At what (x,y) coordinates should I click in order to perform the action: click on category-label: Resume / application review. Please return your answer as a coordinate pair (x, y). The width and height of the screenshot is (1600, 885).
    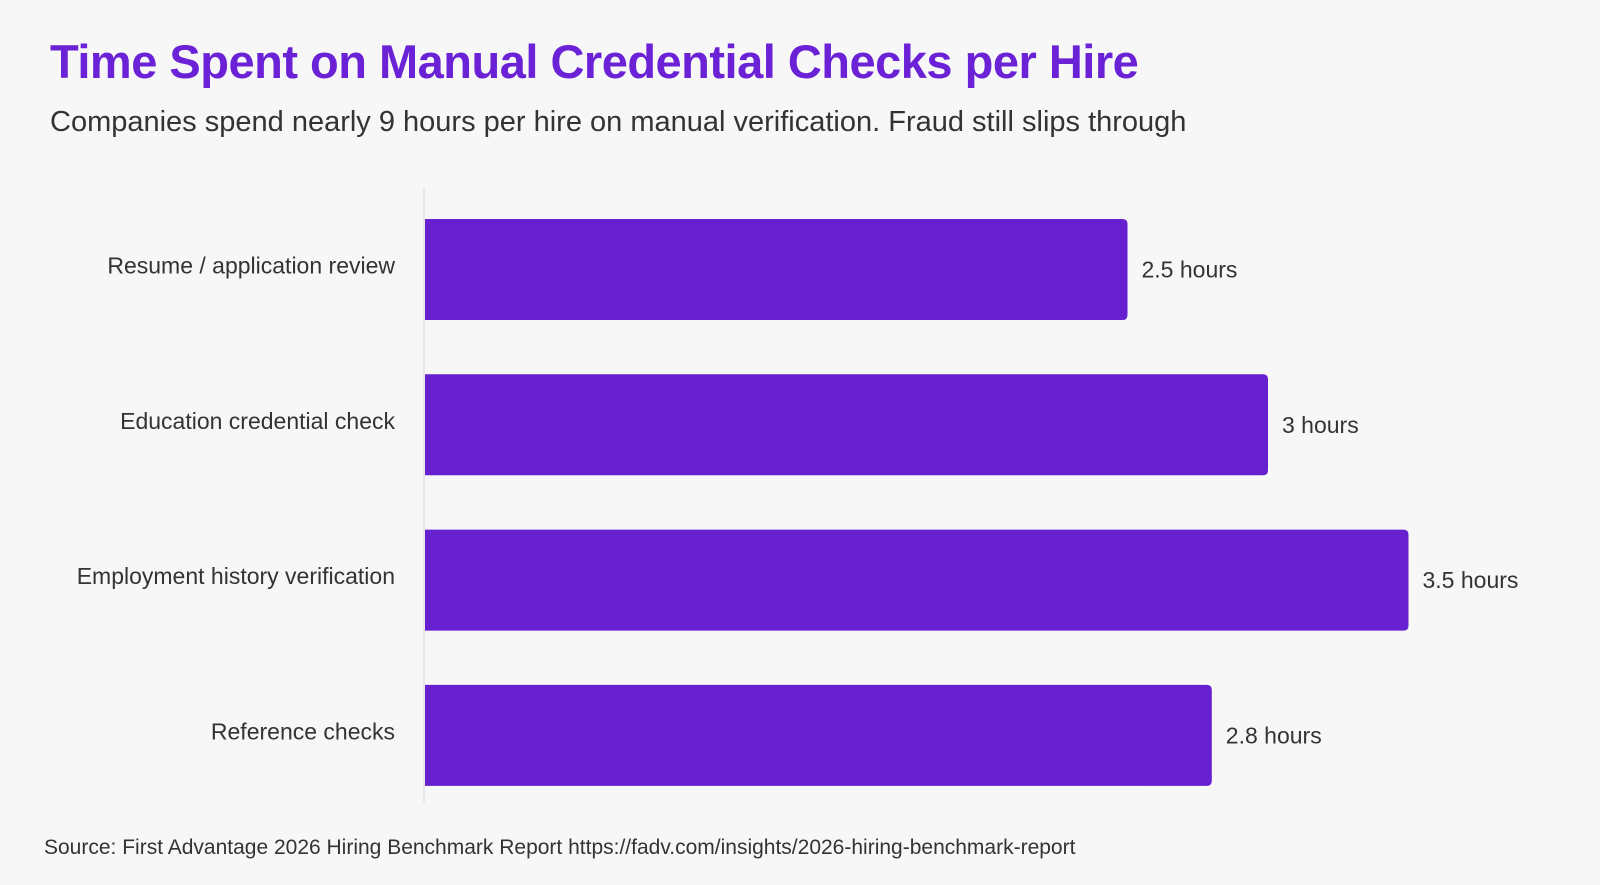
    Looking at the image, I should click on (251, 266).